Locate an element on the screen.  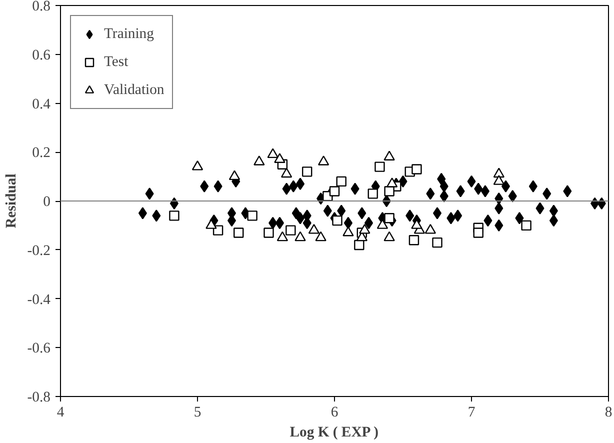
x-tick-label: 5 is located at coordinates (198, 412).